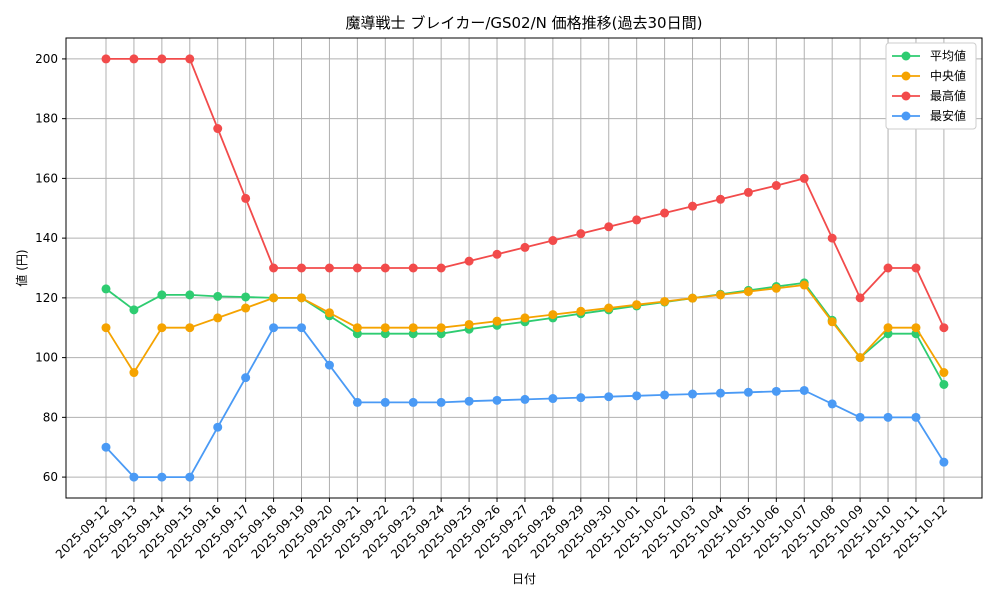 The image size is (1000, 600). Describe the element at coordinates (46, 59) in the screenshot. I see `y-tick-label: 200` at that location.